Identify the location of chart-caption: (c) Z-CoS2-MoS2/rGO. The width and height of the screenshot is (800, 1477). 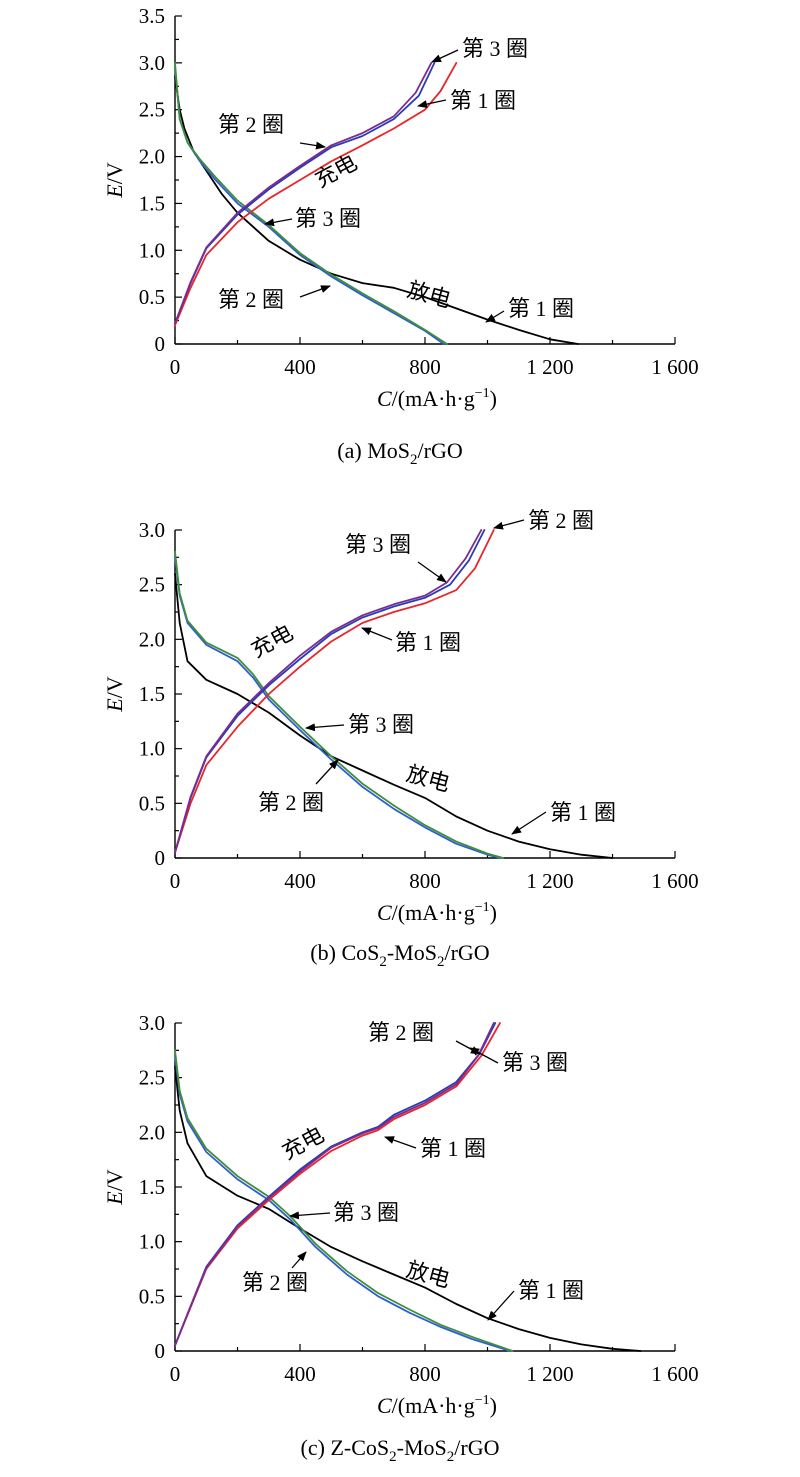
(400, 1450).